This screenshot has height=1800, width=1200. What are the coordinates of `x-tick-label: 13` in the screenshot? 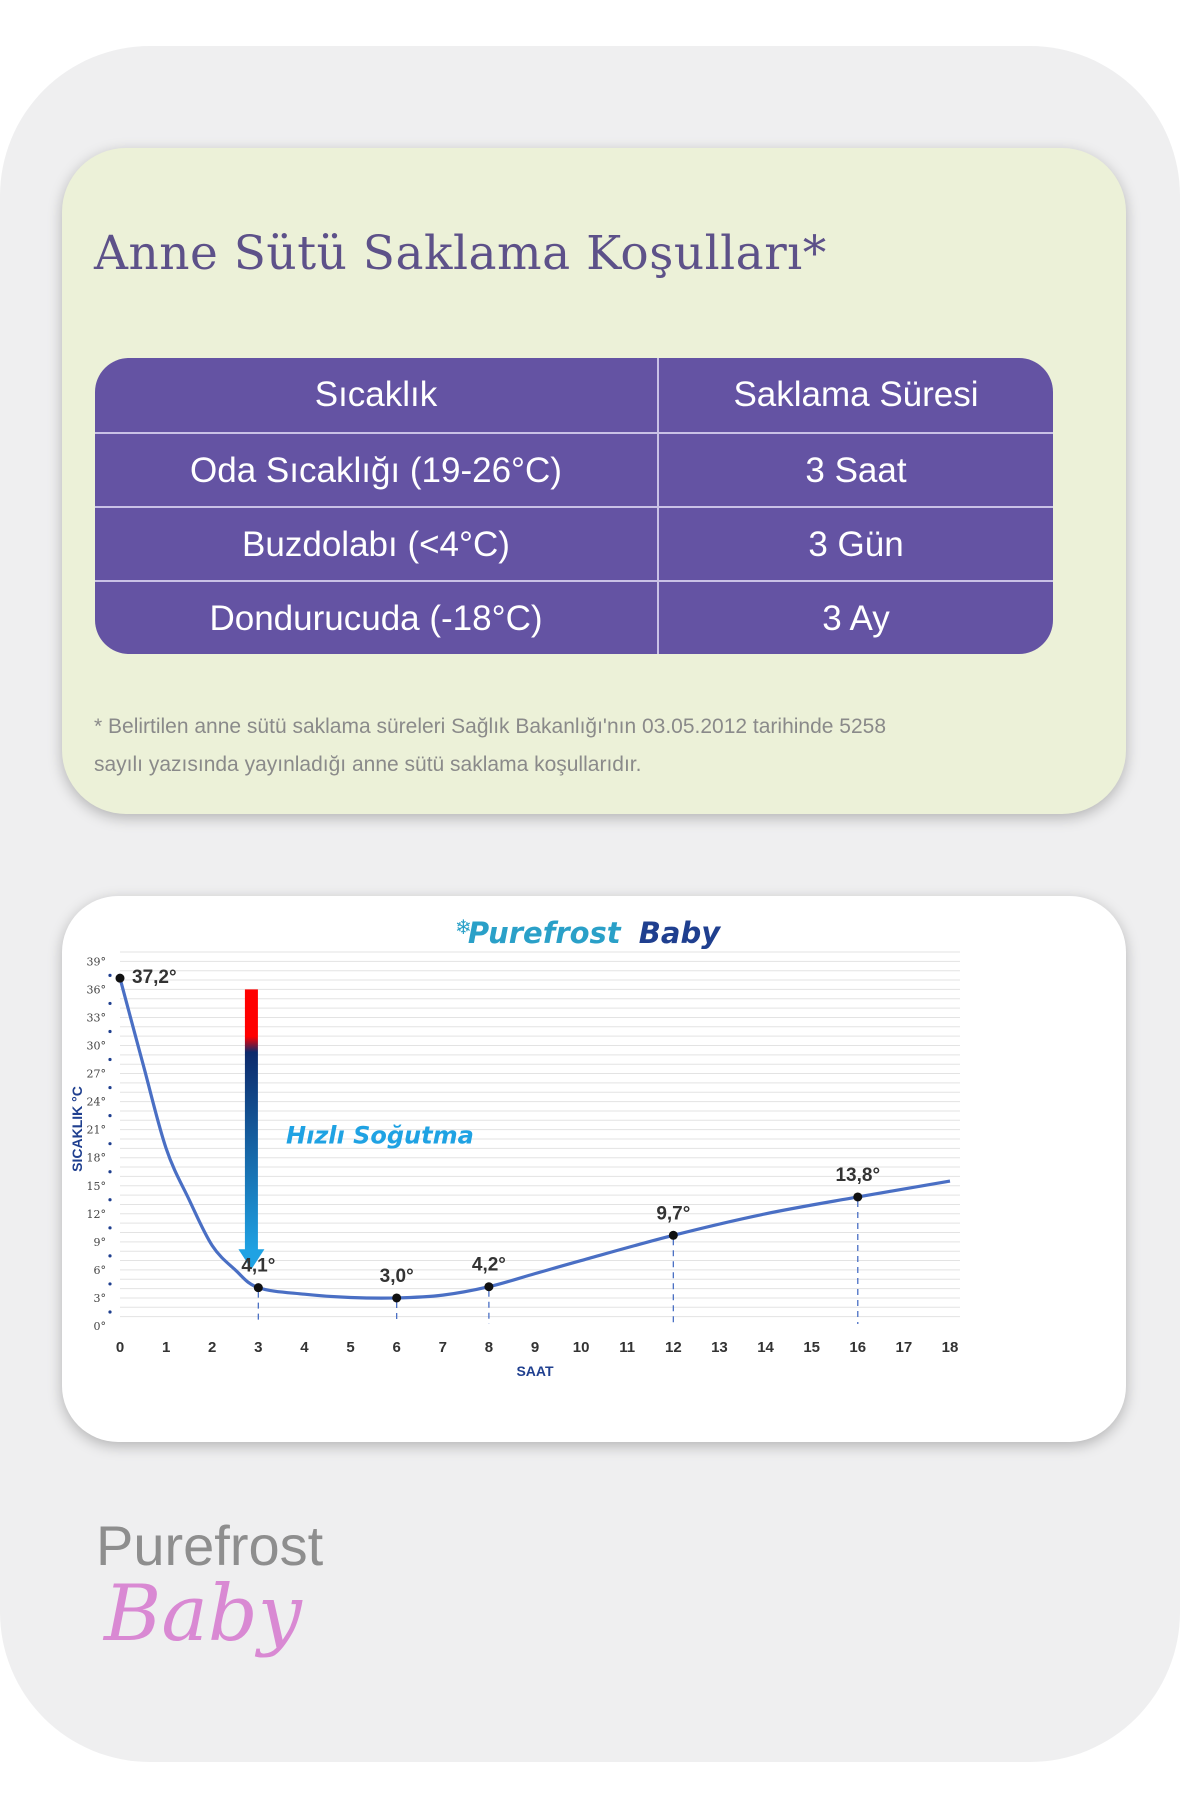 It's located at (719, 1347).